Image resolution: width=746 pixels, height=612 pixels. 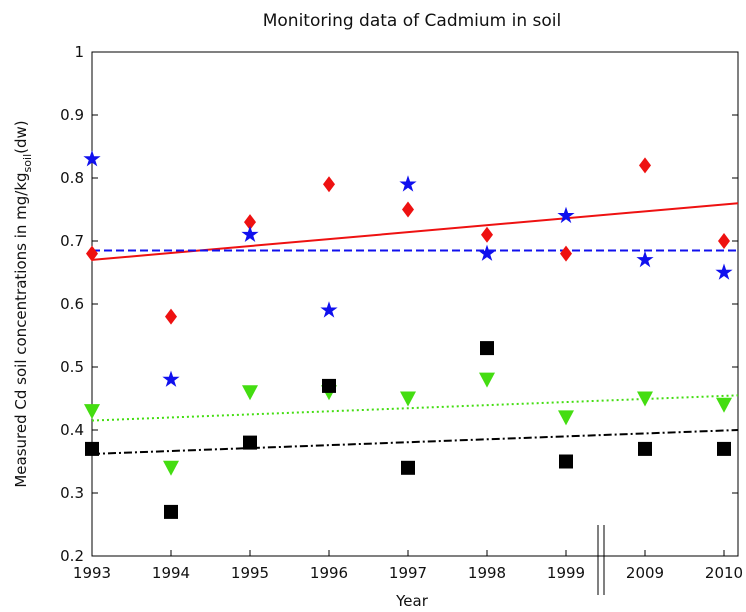 What do you see at coordinates (72, 556) in the screenshot?
I see `y-tick-label: 0.2` at bounding box center [72, 556].